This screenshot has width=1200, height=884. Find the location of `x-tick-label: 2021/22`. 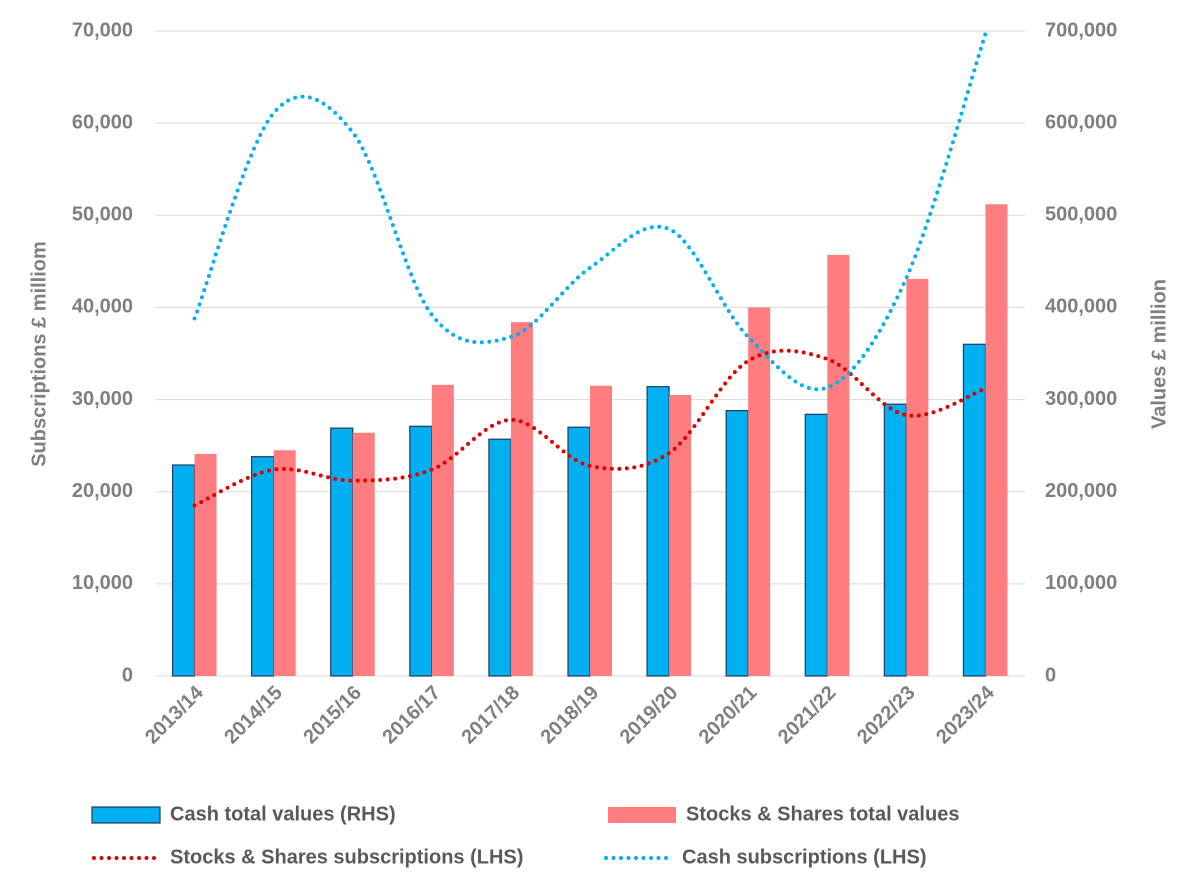

x-tick-label: 2021/22 is located at coordinates (807, 715).